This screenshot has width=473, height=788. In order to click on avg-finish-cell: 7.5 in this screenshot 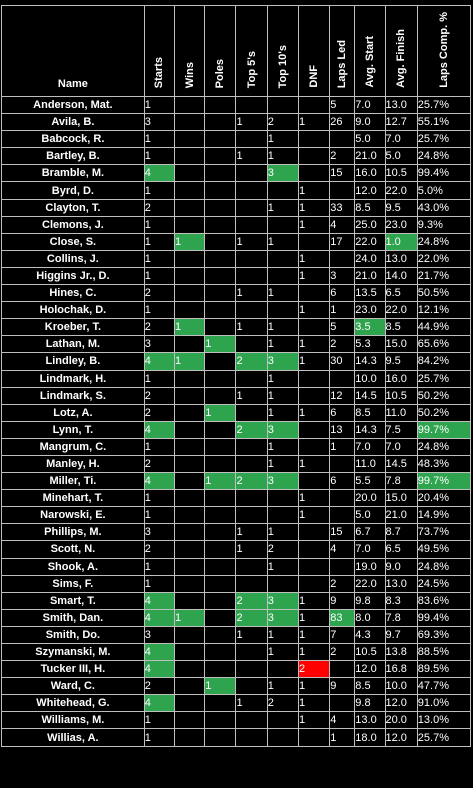, I will do `click(401, 429)`.